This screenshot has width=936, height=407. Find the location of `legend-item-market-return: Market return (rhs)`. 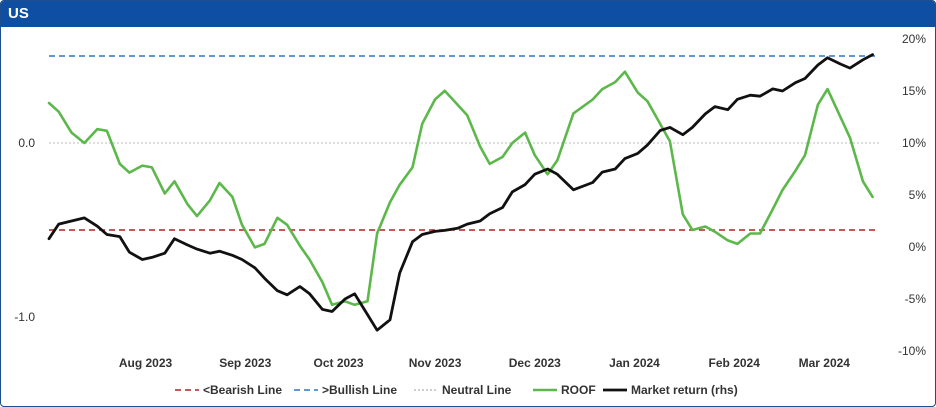

legend-item-market-return: Market return (rhs) is located at coordinates (670, 390).